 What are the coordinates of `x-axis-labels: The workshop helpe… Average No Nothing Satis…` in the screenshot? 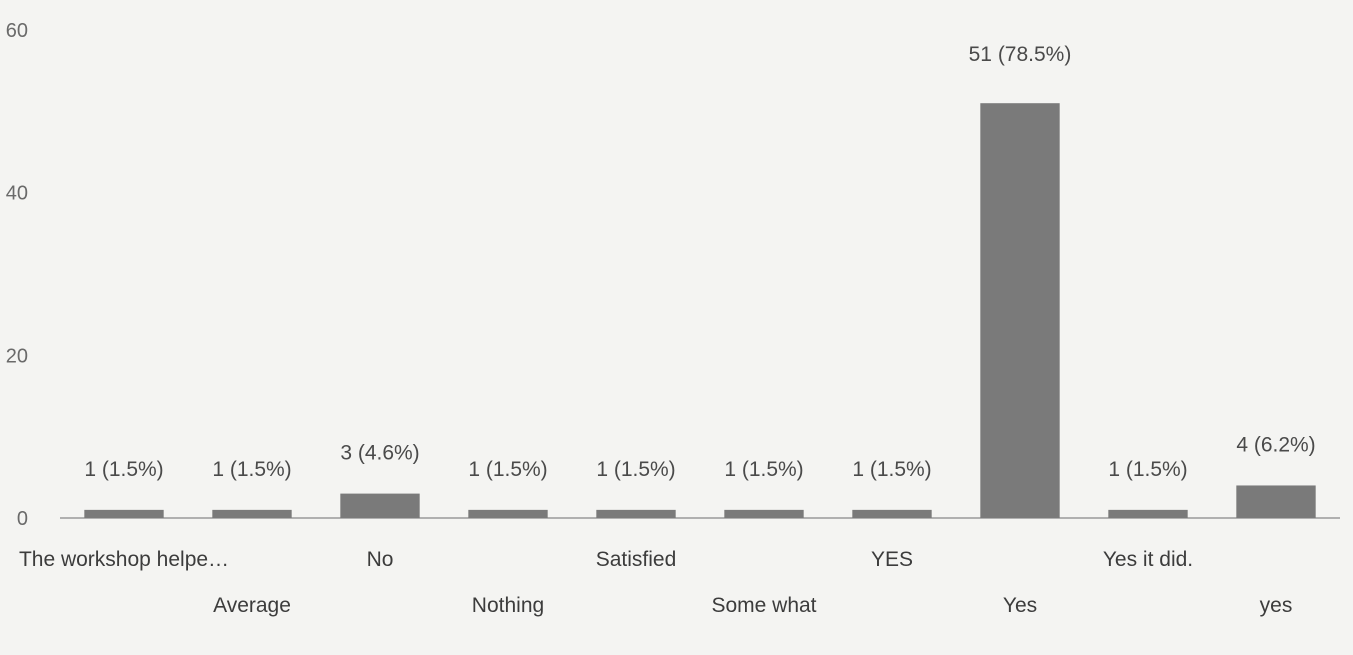 It's located at (655, 582).